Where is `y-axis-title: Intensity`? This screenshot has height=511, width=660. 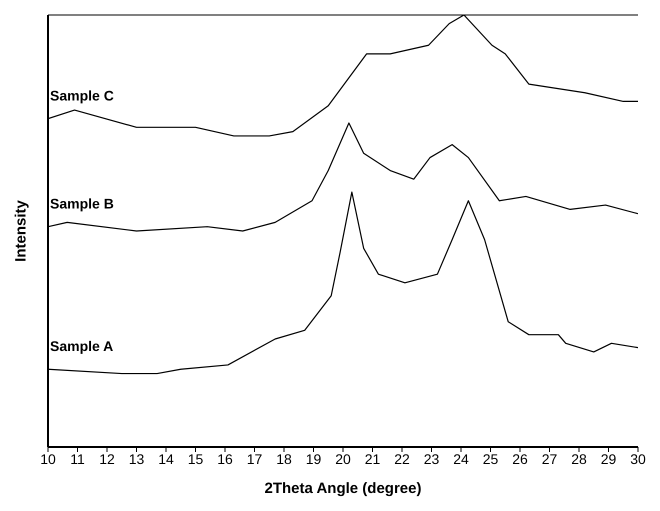
y-axis-title: Intensity is located at coordinates (21, 231).